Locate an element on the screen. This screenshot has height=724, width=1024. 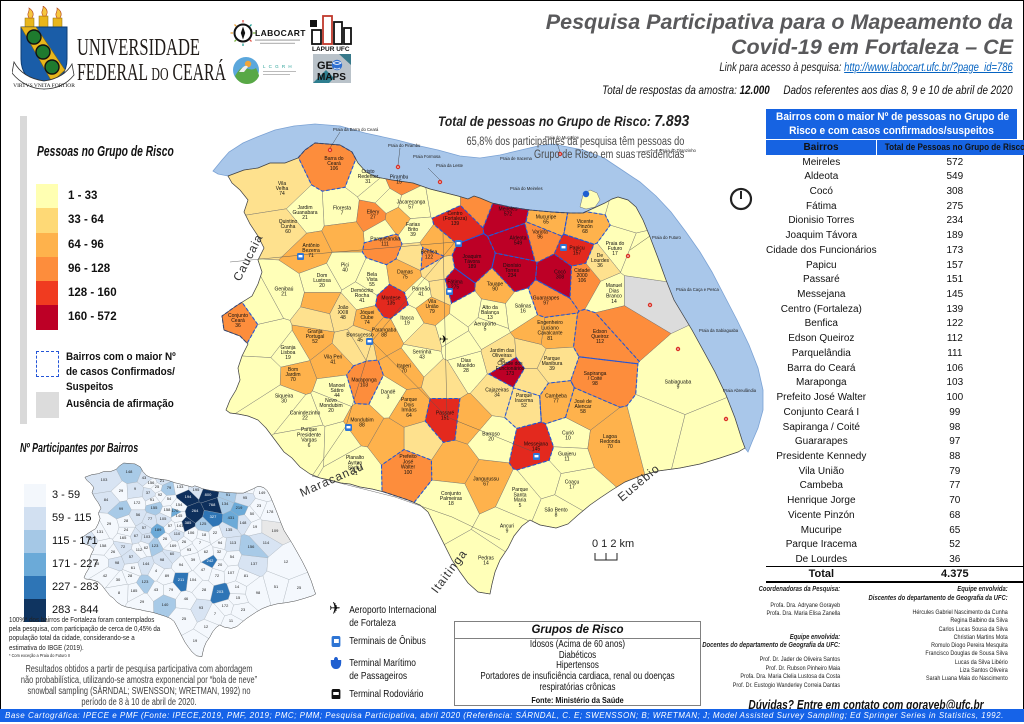
svg-text: 74 is located at coordinates (367, 323).